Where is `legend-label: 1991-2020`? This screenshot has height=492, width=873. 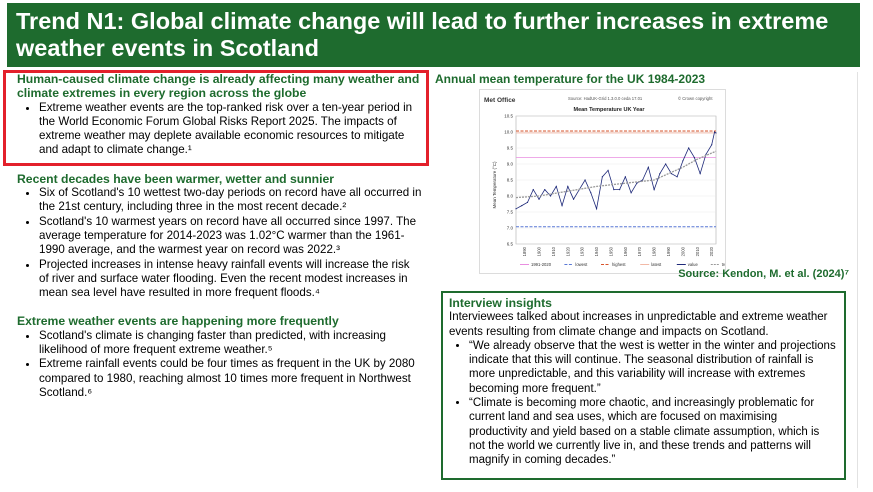
legend-label: 1991-2020 is located at coordinates (541, 264).